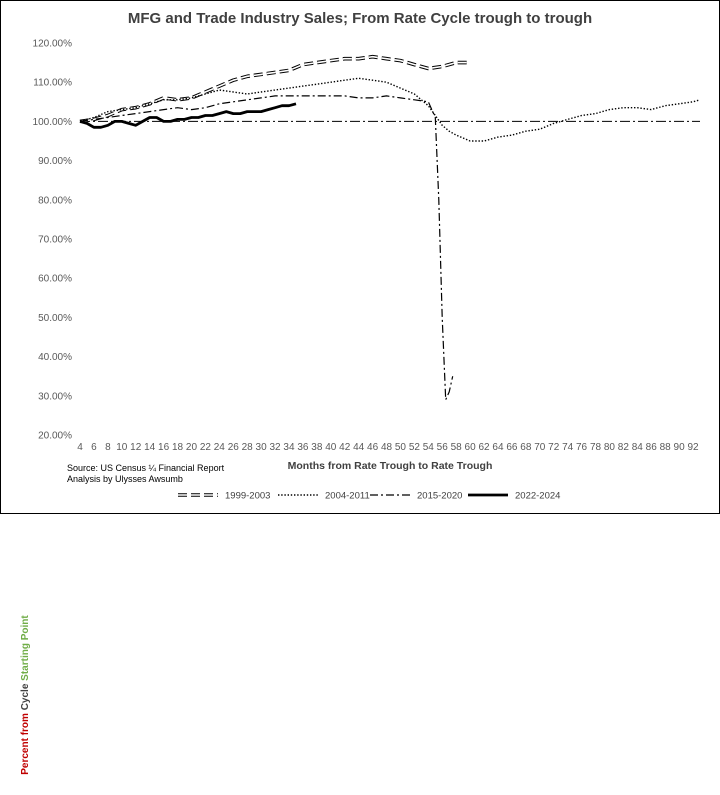 The height and width of the screenshot is (795, 720). Describe the element at coordinates (331, 447) in the screenshot. I see `x-tick-label: 40` at that location.